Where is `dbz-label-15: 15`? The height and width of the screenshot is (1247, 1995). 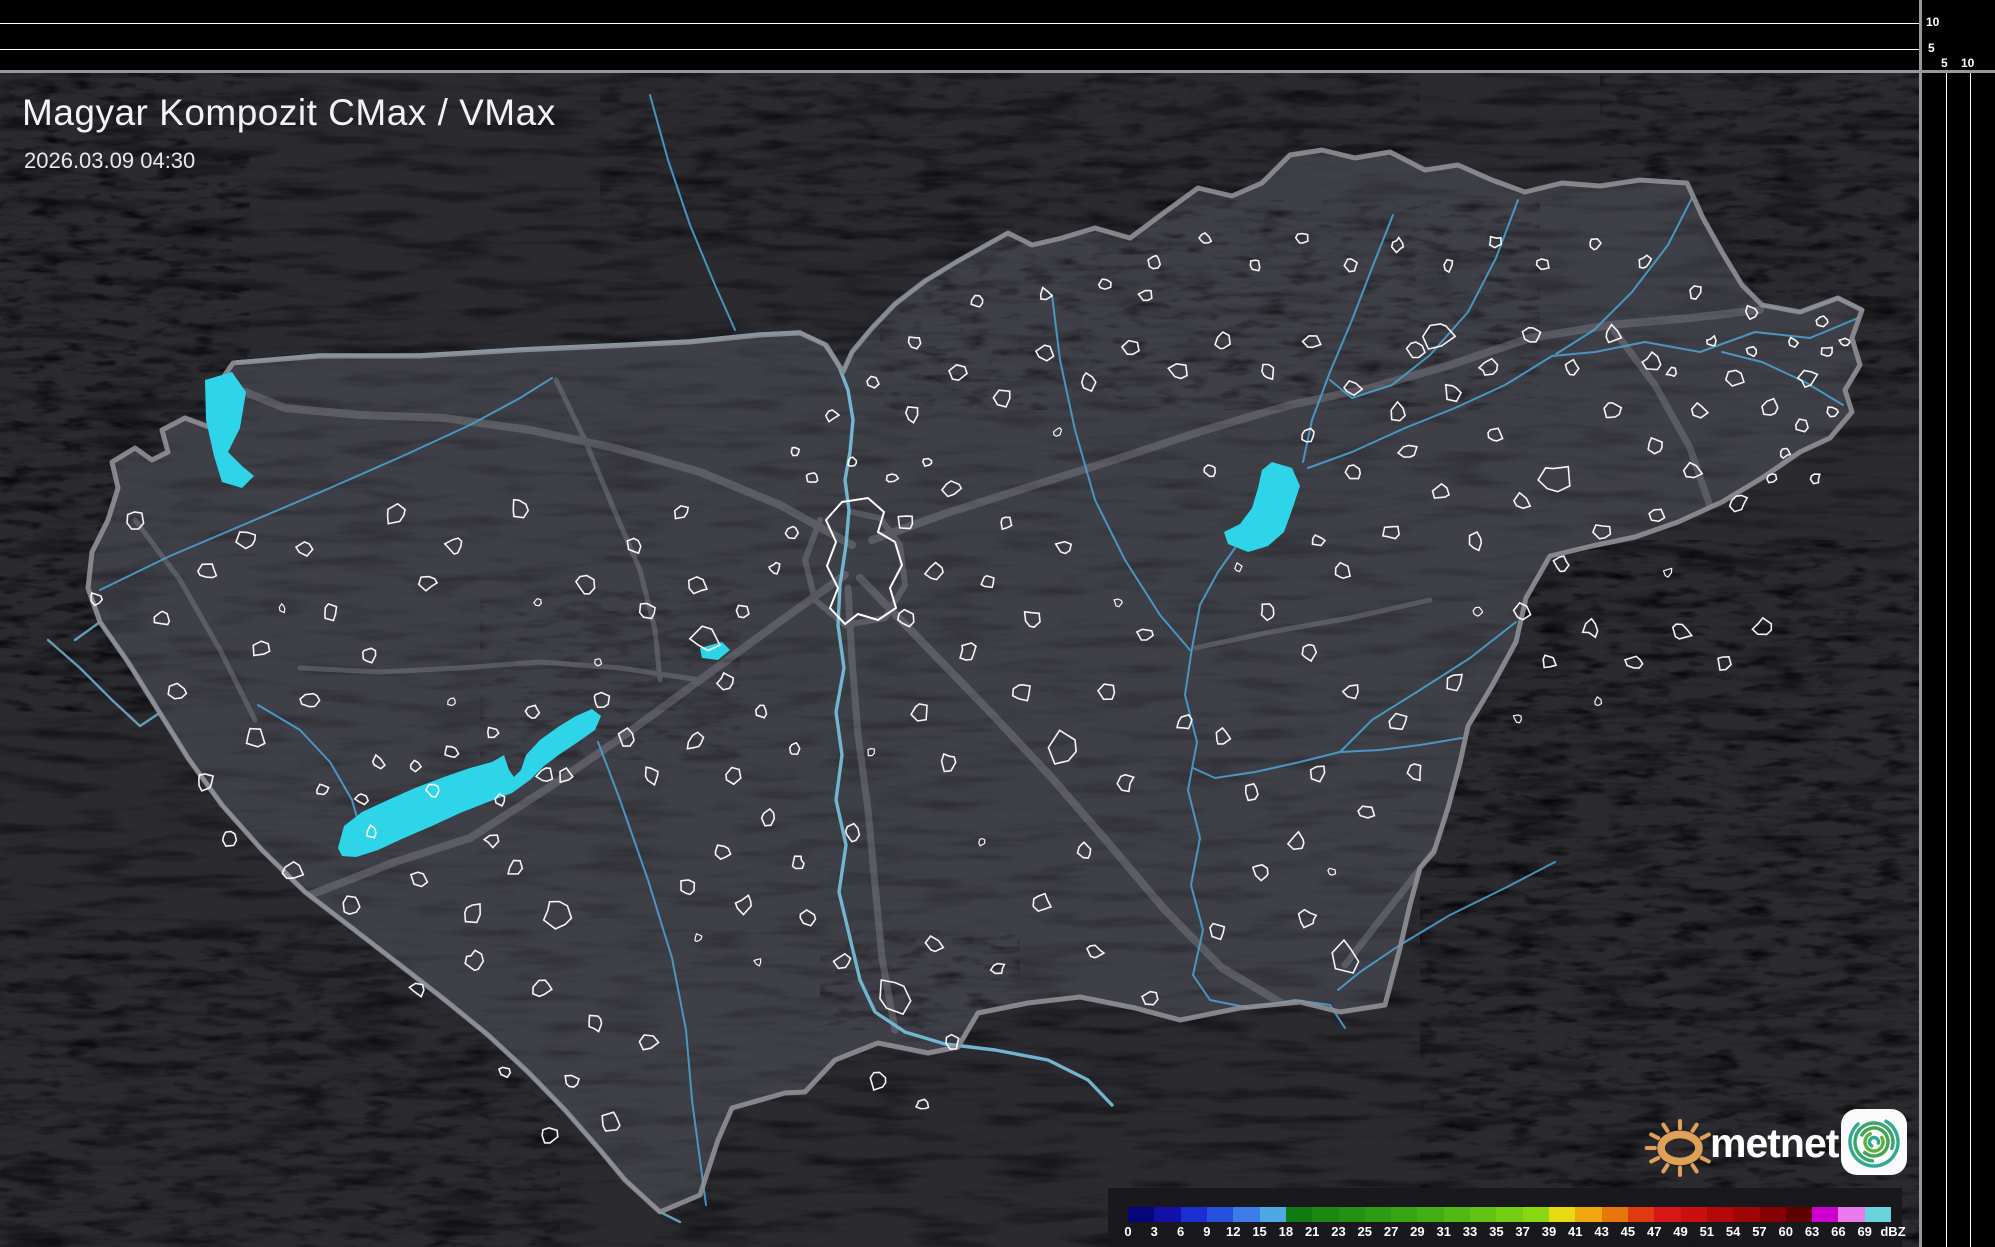 dbz-label-15: 15 is located at coordinates (1259, 1231).